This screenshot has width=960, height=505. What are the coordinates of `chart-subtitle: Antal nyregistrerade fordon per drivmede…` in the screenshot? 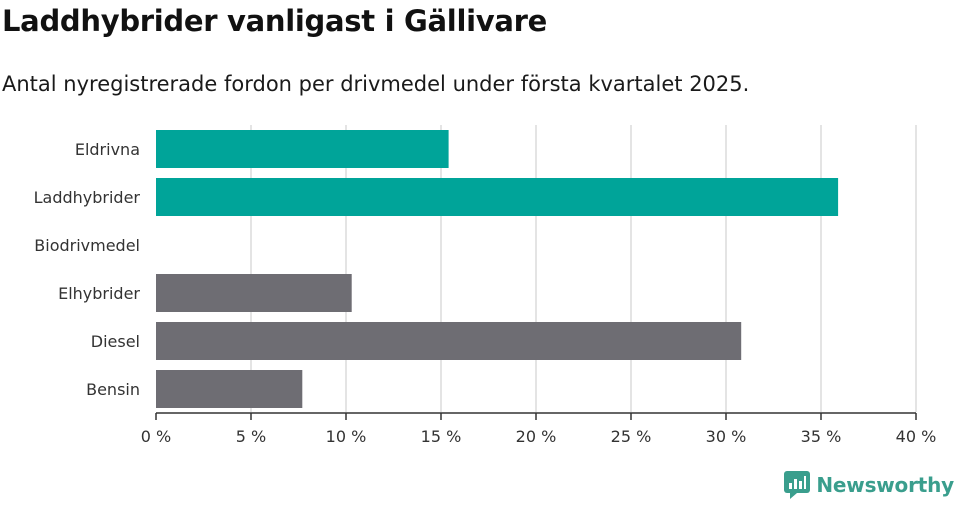 It's located at (376, 84).